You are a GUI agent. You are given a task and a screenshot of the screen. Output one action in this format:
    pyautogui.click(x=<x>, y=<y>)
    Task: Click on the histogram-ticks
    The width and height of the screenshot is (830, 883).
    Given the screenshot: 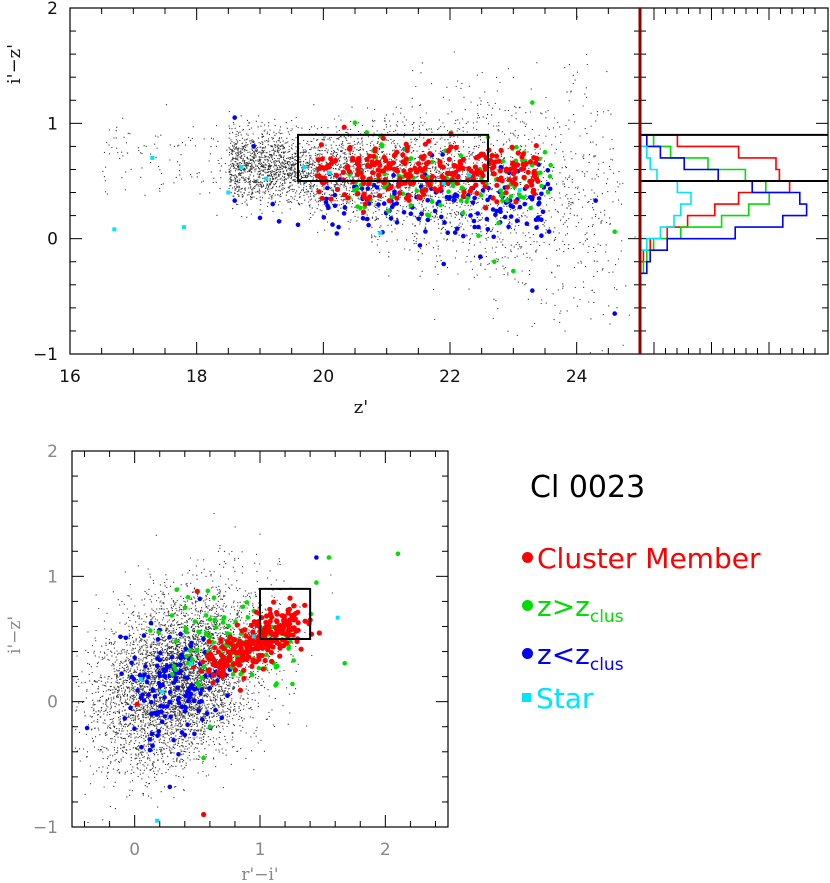 What is the action you would take?
    pyautogui.click(x=734, y=181)
    